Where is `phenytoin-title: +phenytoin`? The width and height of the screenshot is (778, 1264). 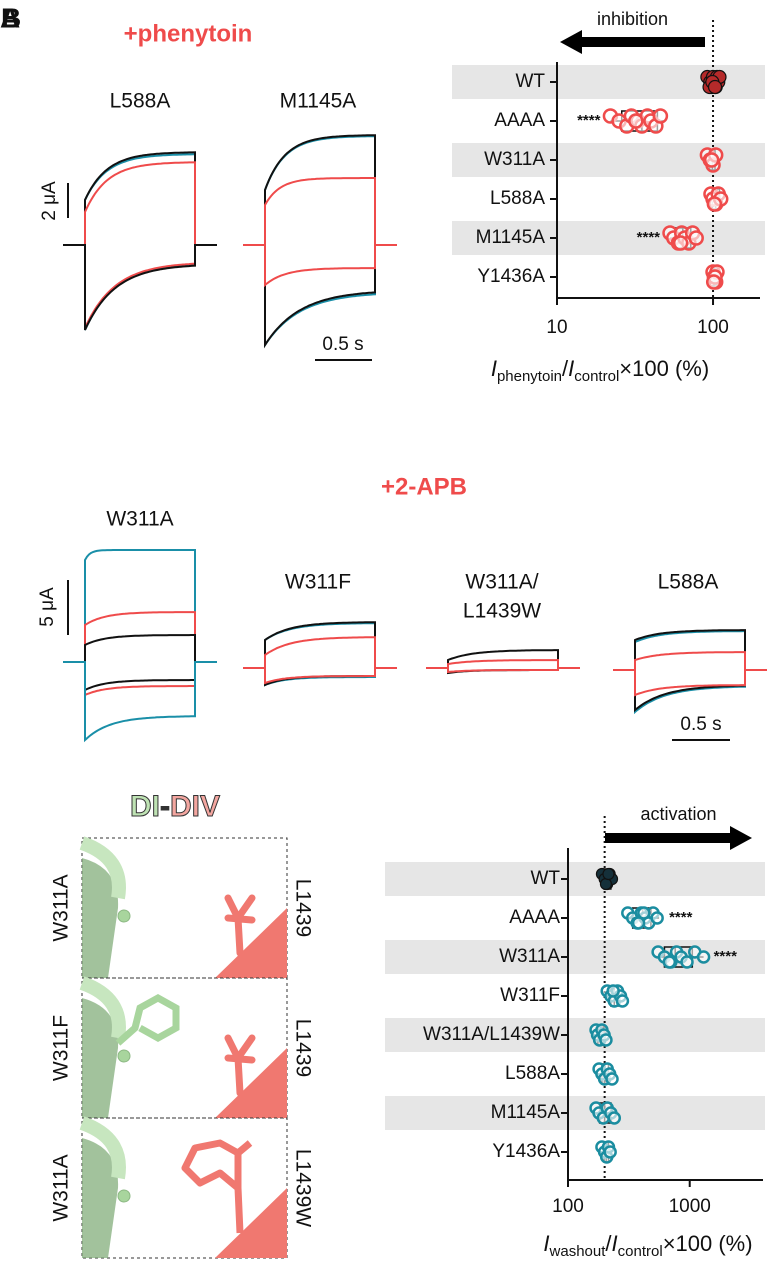 phenytoin-title: +phenytoin is located at coordinates (188, 33).